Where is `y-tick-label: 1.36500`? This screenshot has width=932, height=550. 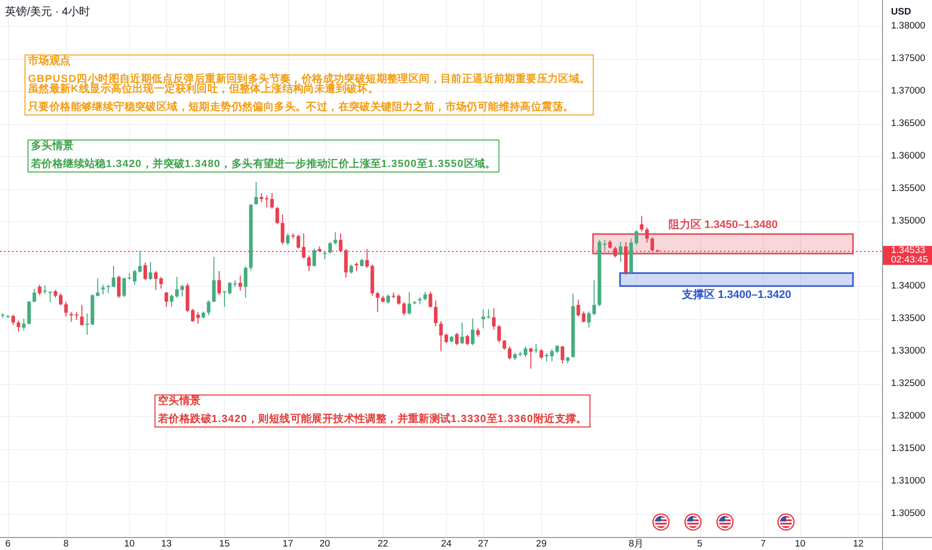
y-tick-label: 1.36500 is located at coordinates (908, 124).